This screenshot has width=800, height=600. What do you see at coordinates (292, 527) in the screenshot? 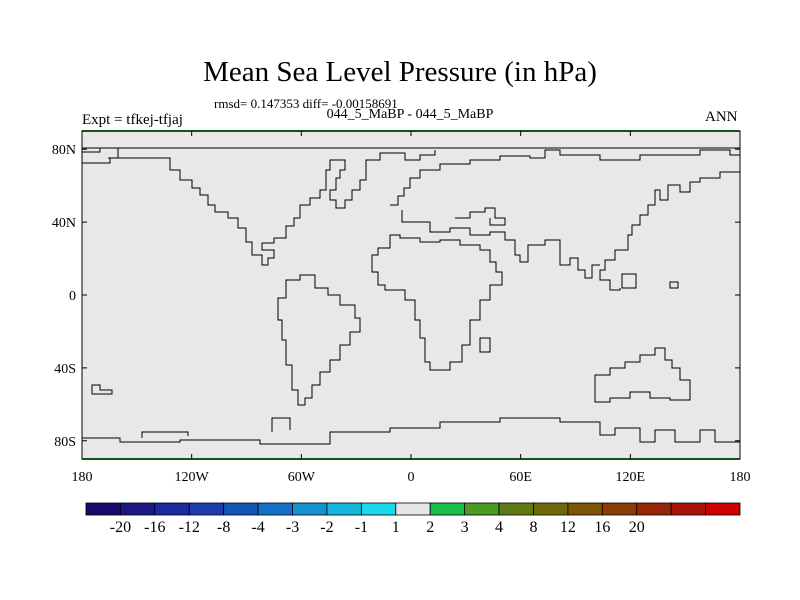
I see `colorbar-label: -3` at bounding box center [292, 527].